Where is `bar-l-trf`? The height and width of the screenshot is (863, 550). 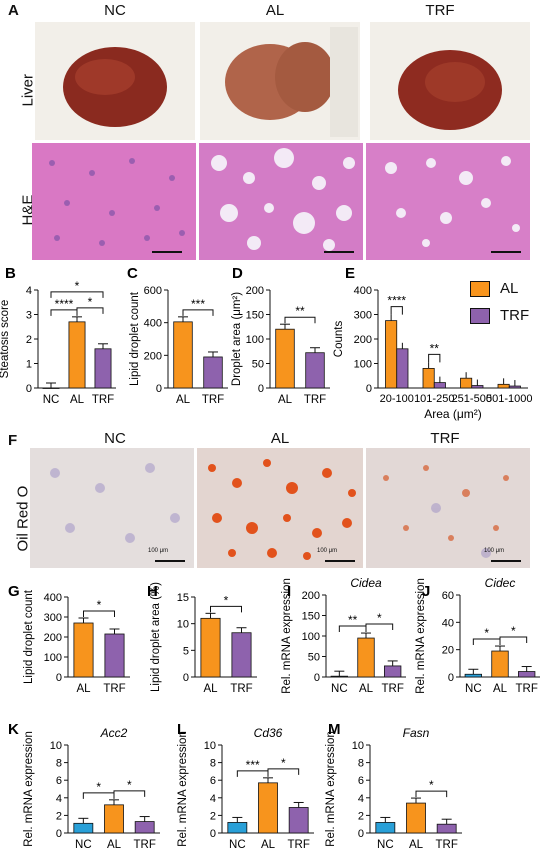 bar-l-trf is located at coordinates (298, 820).